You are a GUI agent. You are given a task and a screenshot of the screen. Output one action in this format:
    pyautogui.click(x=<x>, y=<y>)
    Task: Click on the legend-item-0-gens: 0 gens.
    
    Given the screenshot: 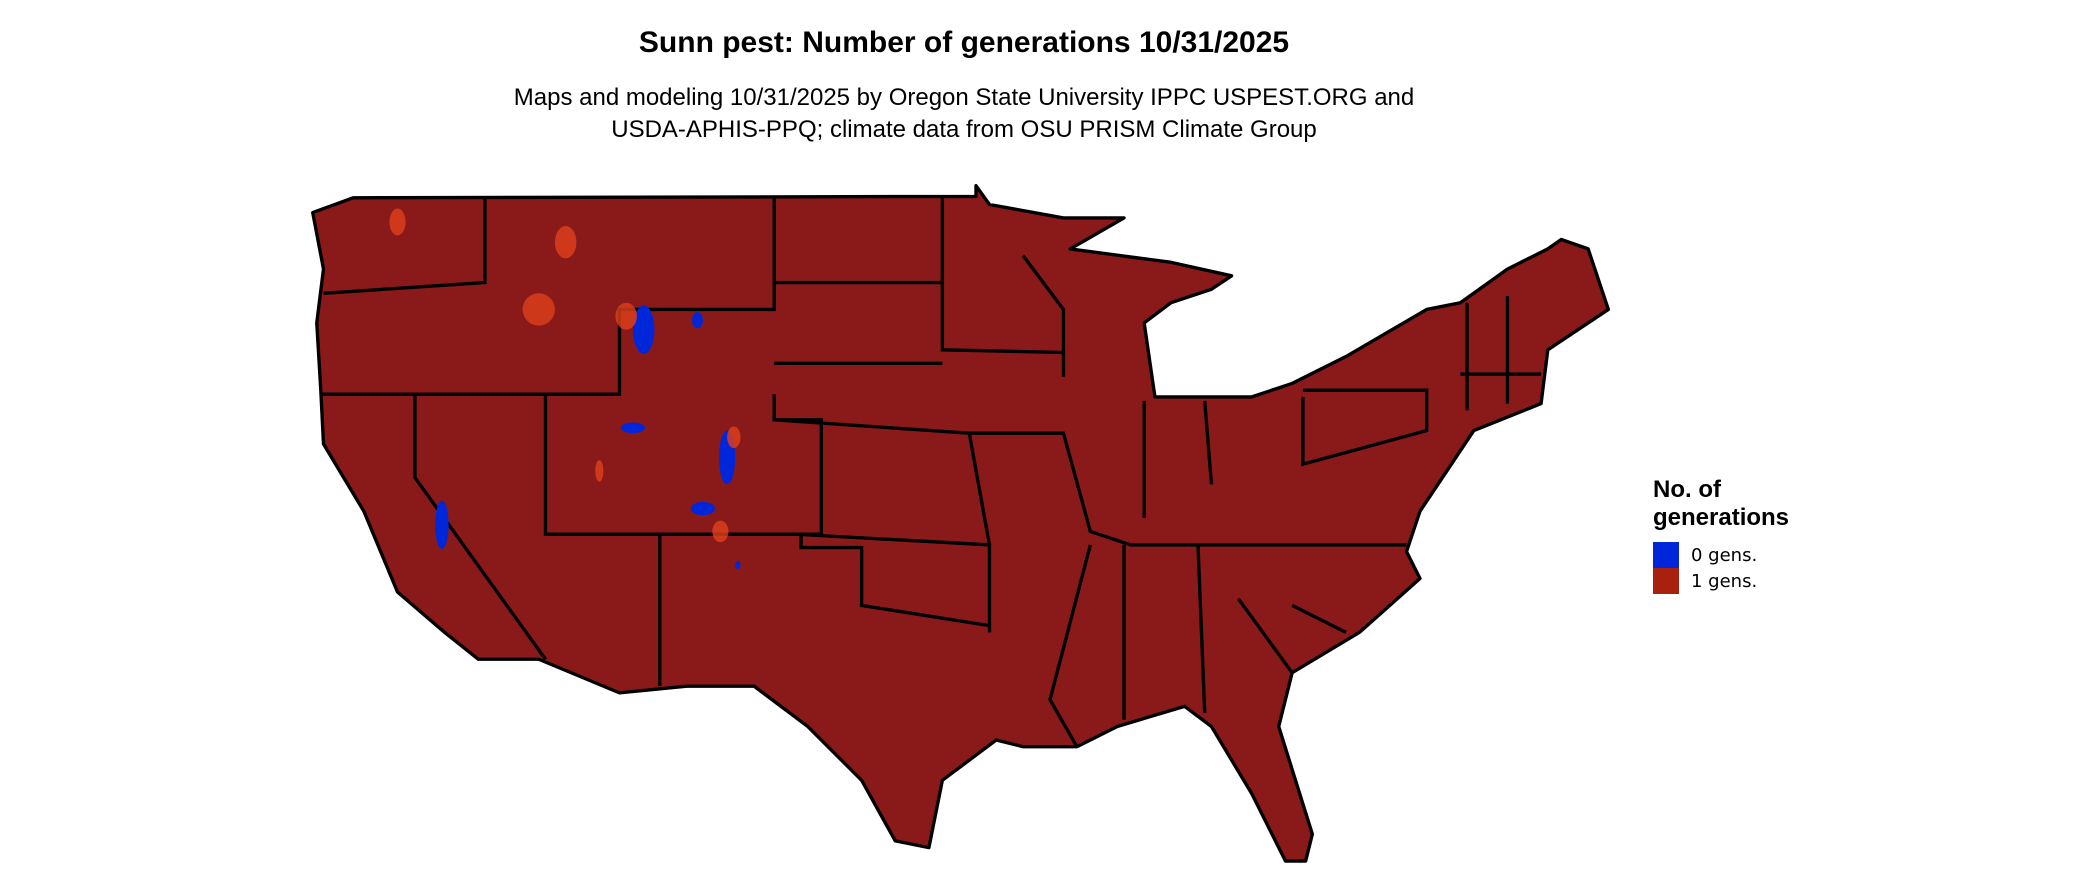 What is the action you would take?
    pyautogui.click(x=1753, y=555)
    